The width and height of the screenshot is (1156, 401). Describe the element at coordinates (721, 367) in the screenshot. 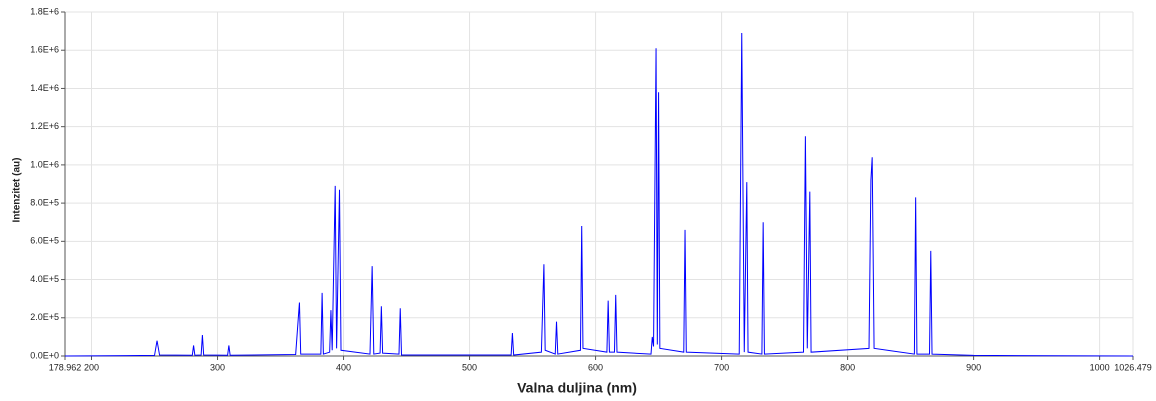

I see `x-tick-label: 700` at that location.